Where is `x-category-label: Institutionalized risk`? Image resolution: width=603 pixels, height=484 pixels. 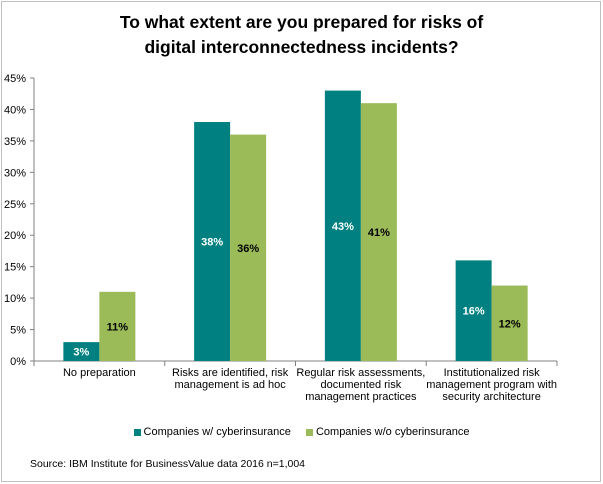 x-category-label: Institutionalized risk is located at coordinates (492, 373).